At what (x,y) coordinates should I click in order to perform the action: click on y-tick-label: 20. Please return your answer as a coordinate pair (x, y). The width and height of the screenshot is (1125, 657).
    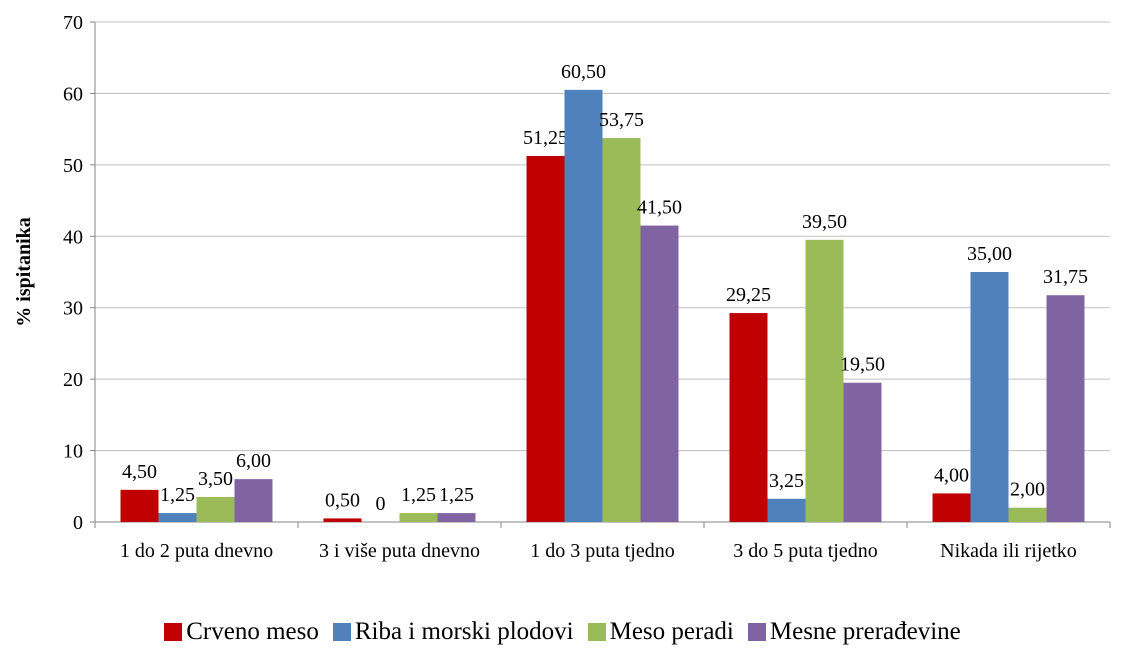
    Looking at the image, I should click on (73, 380).